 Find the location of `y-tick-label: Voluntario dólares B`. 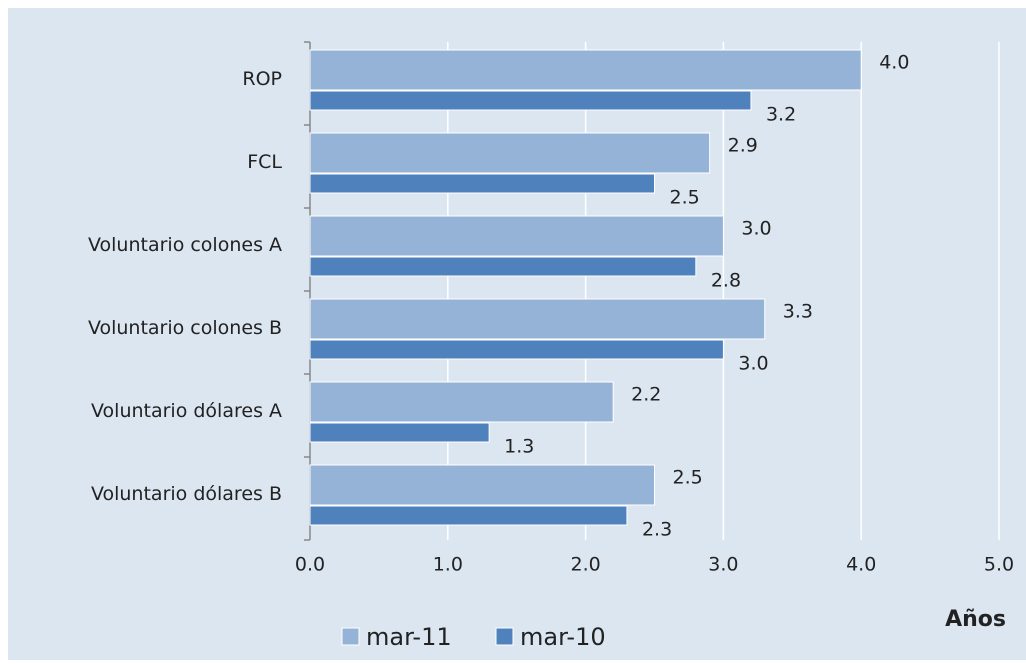

y-tick-label: Voluntario dólares B is located at coordinates (186, 494).